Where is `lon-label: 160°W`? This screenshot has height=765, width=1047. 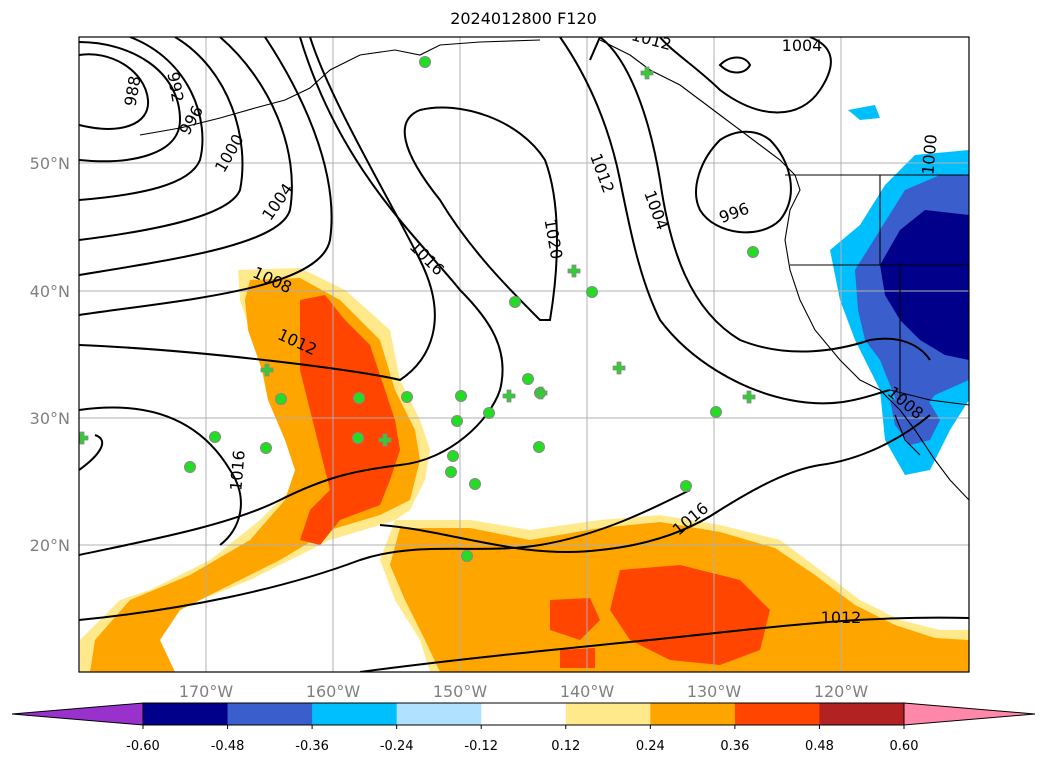
lon-label: 160°W is located at coordinates (333, 691).